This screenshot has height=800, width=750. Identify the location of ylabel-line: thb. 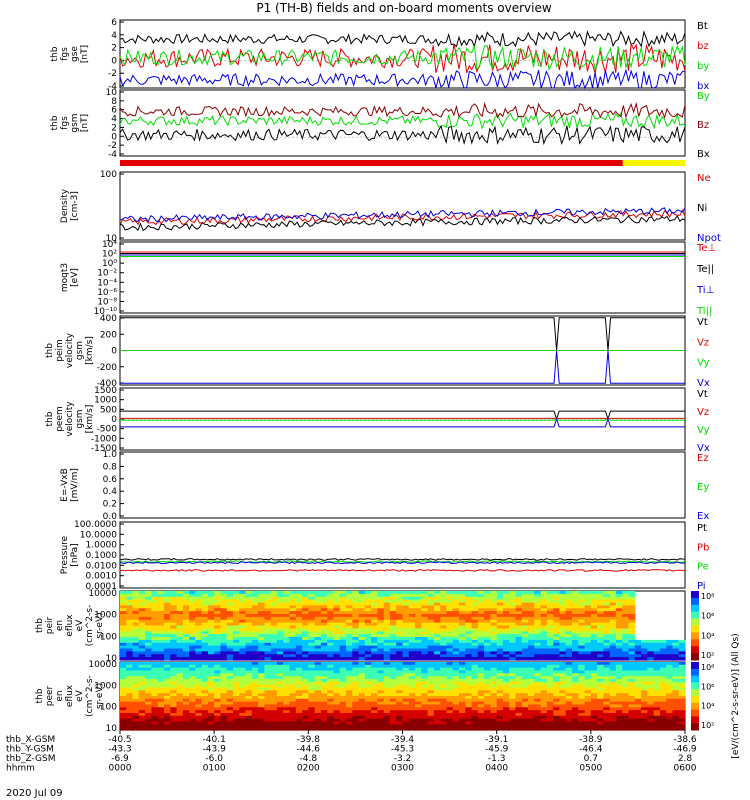
(40, 695).